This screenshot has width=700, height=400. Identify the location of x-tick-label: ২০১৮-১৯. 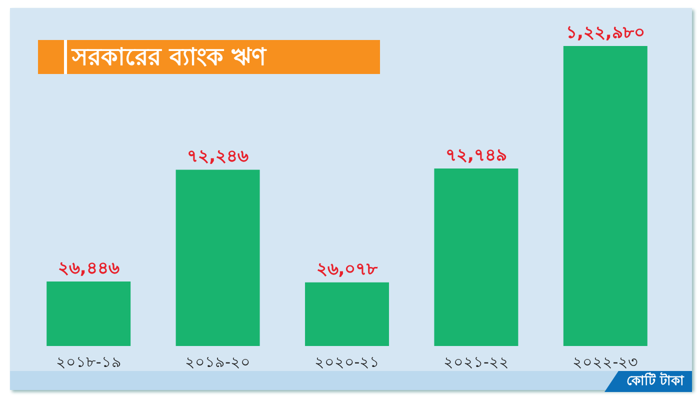
(89, 361).